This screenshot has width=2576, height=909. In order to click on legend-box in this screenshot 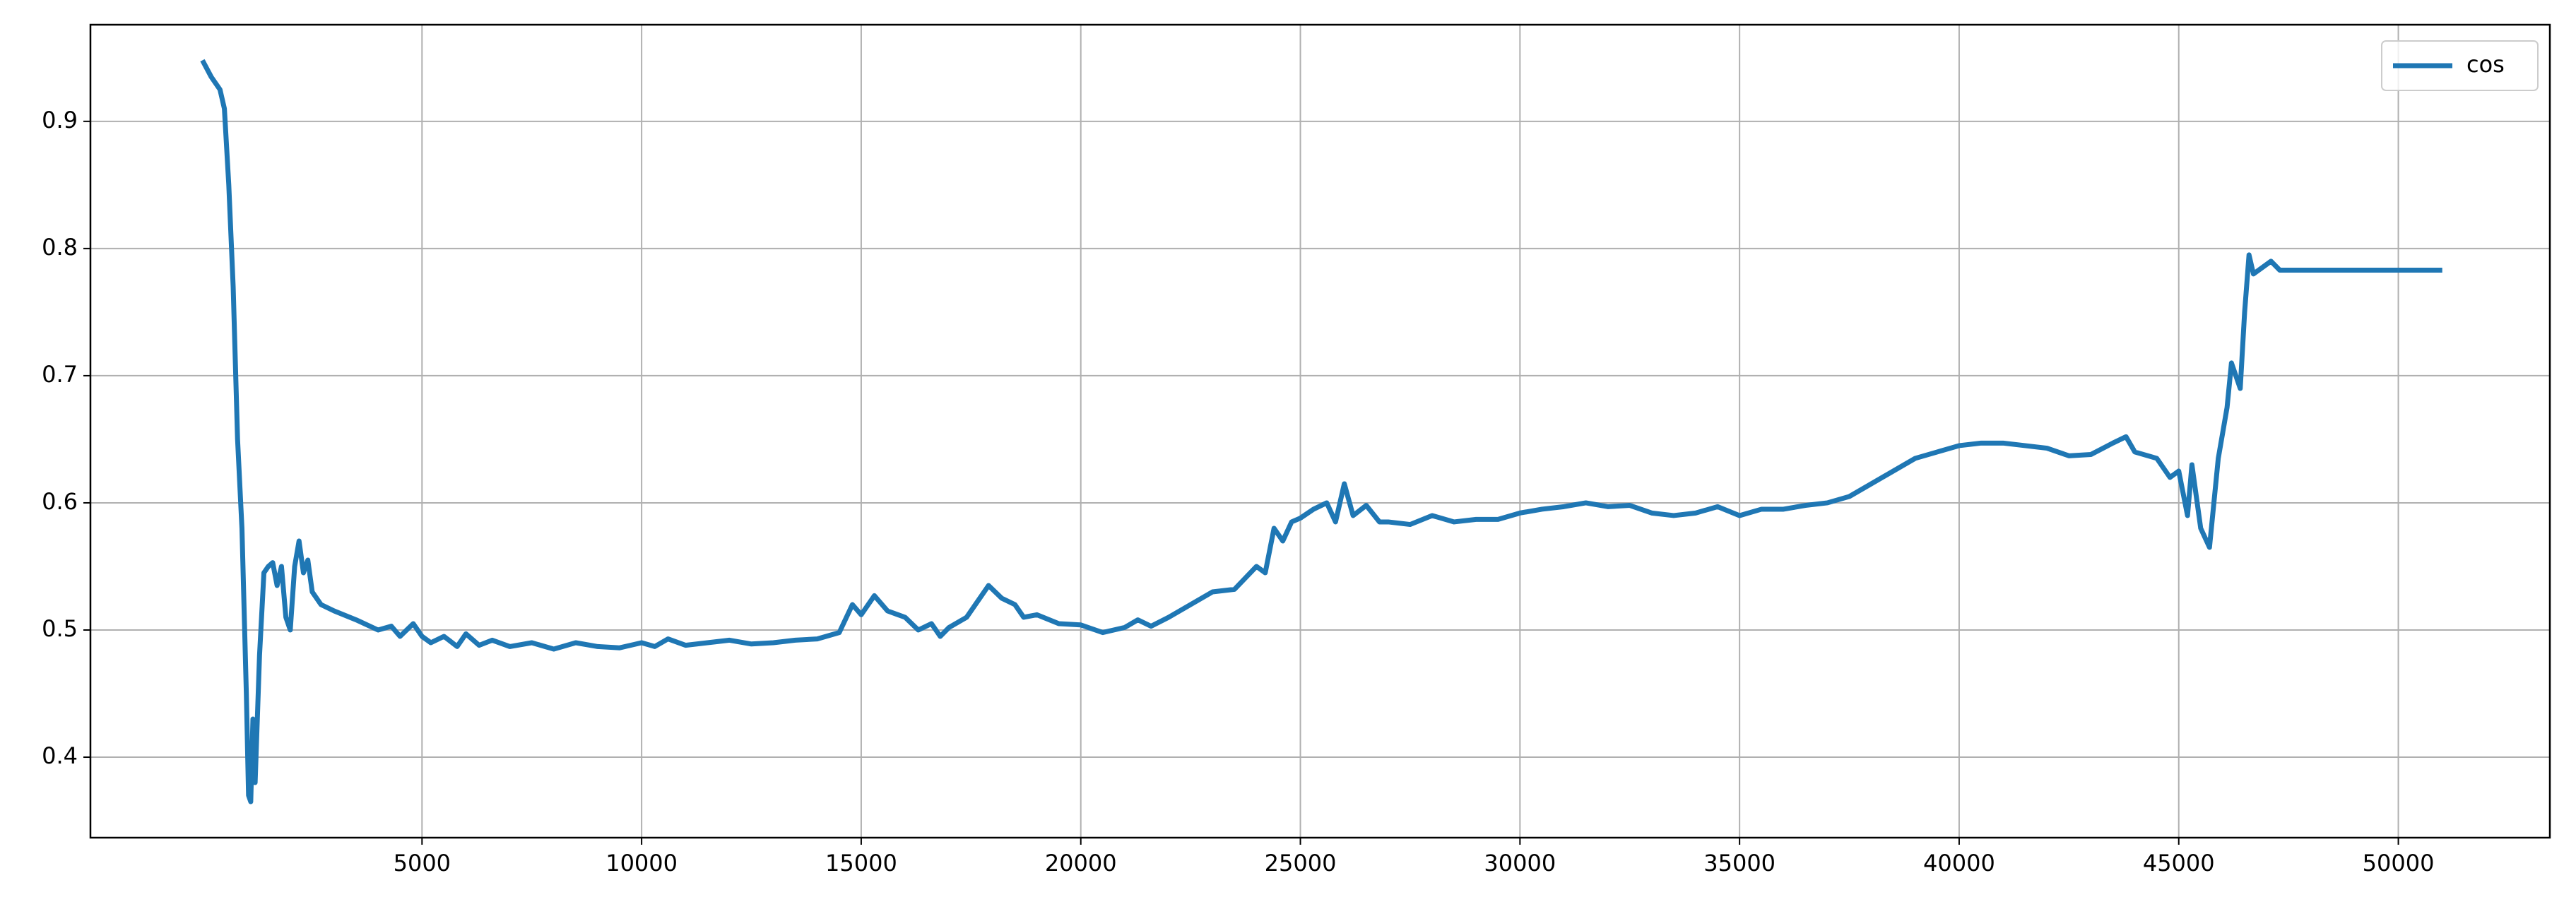, I will do `click(2460, 65)`.